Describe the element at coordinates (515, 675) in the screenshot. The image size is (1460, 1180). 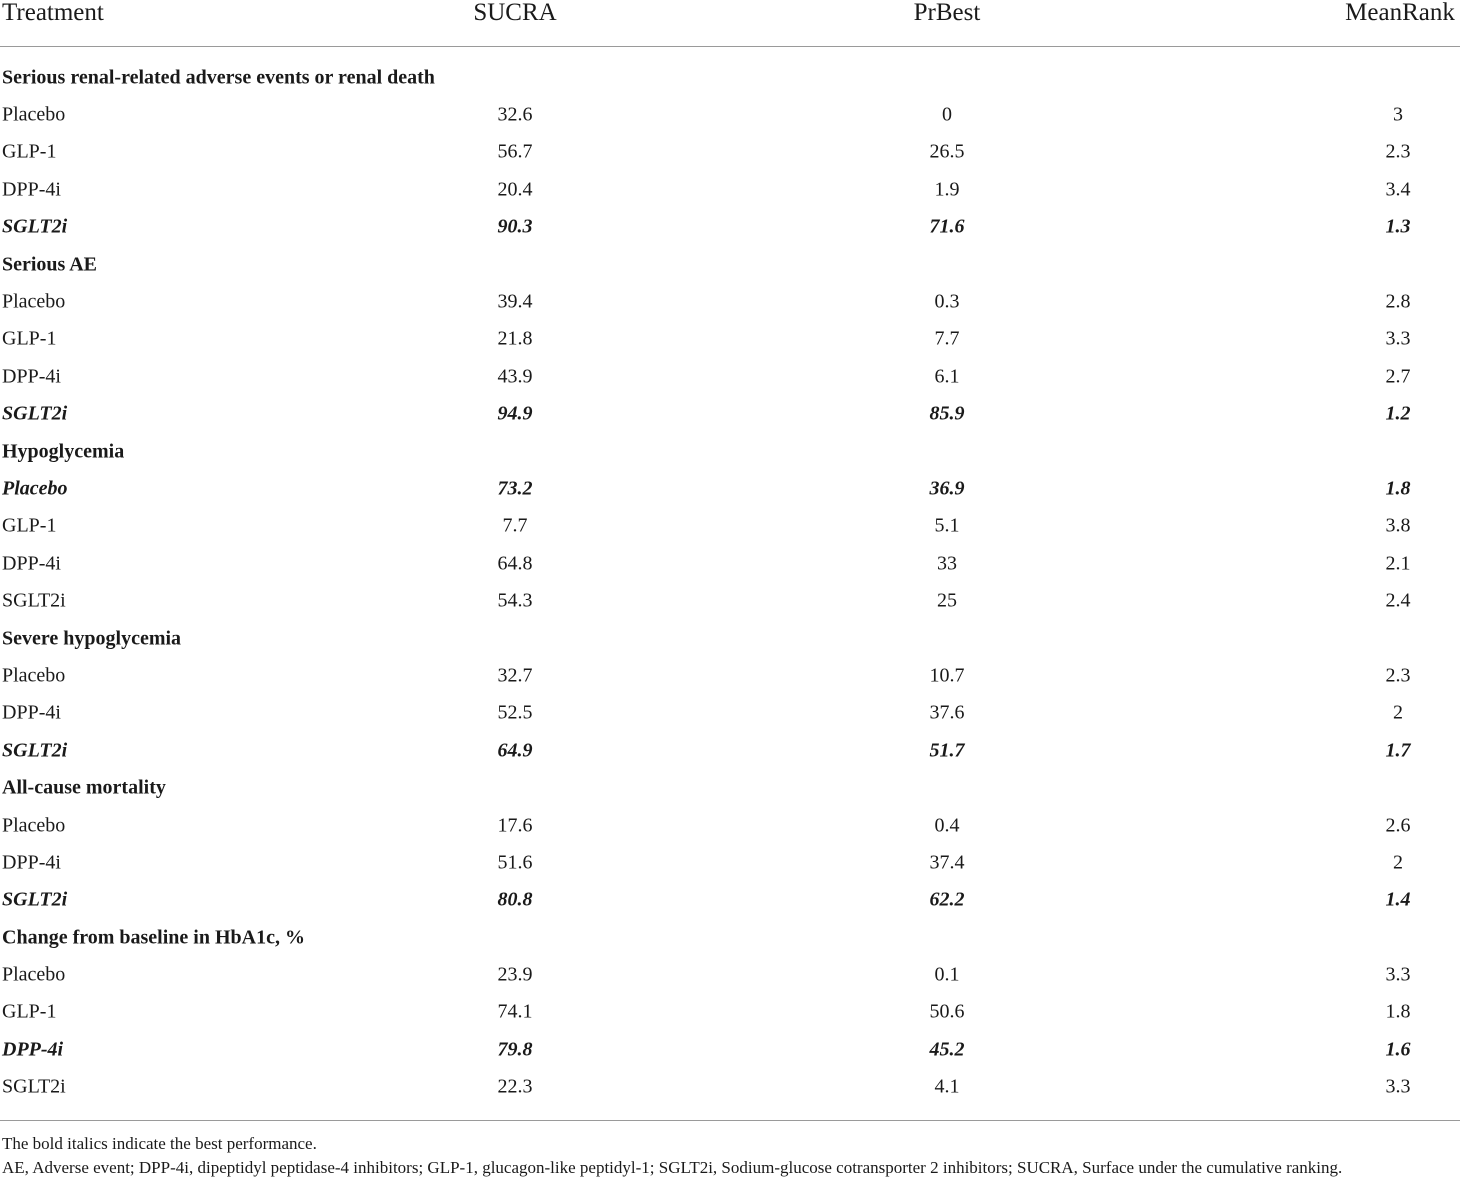
I see `cell-sucra: 32.7` at that location.